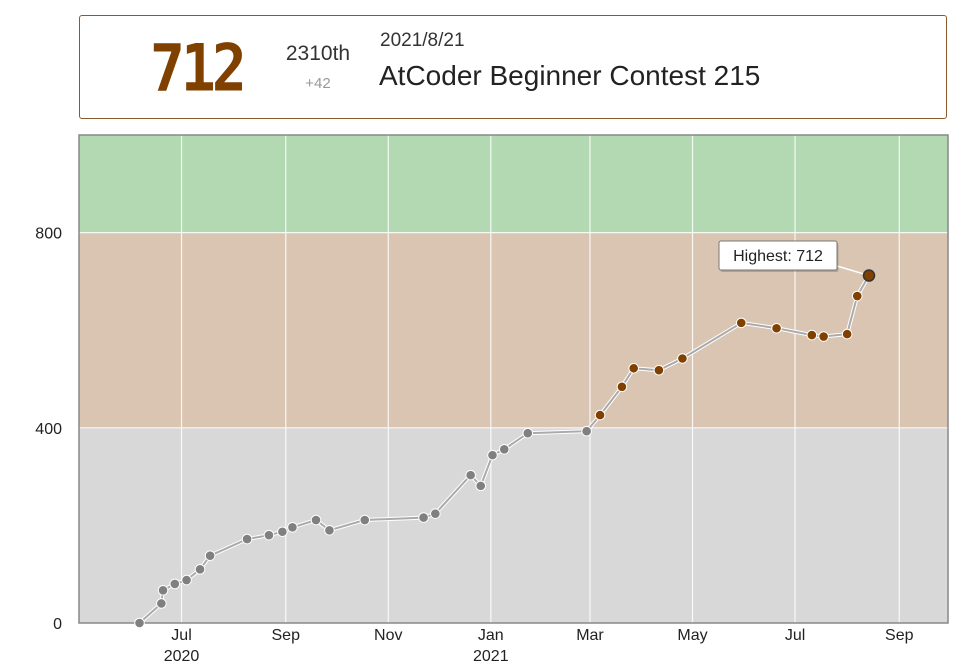  I want to click on rating-change: +42, so click(318, 83).